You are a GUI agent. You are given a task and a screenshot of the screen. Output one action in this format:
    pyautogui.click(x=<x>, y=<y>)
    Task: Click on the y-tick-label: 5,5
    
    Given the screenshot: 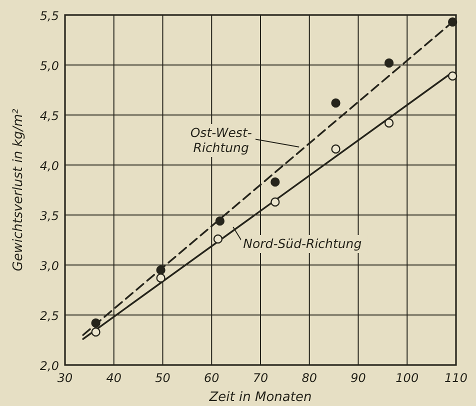 What is the action you would take?
    pyautogui.click(x=49, y=16)
    